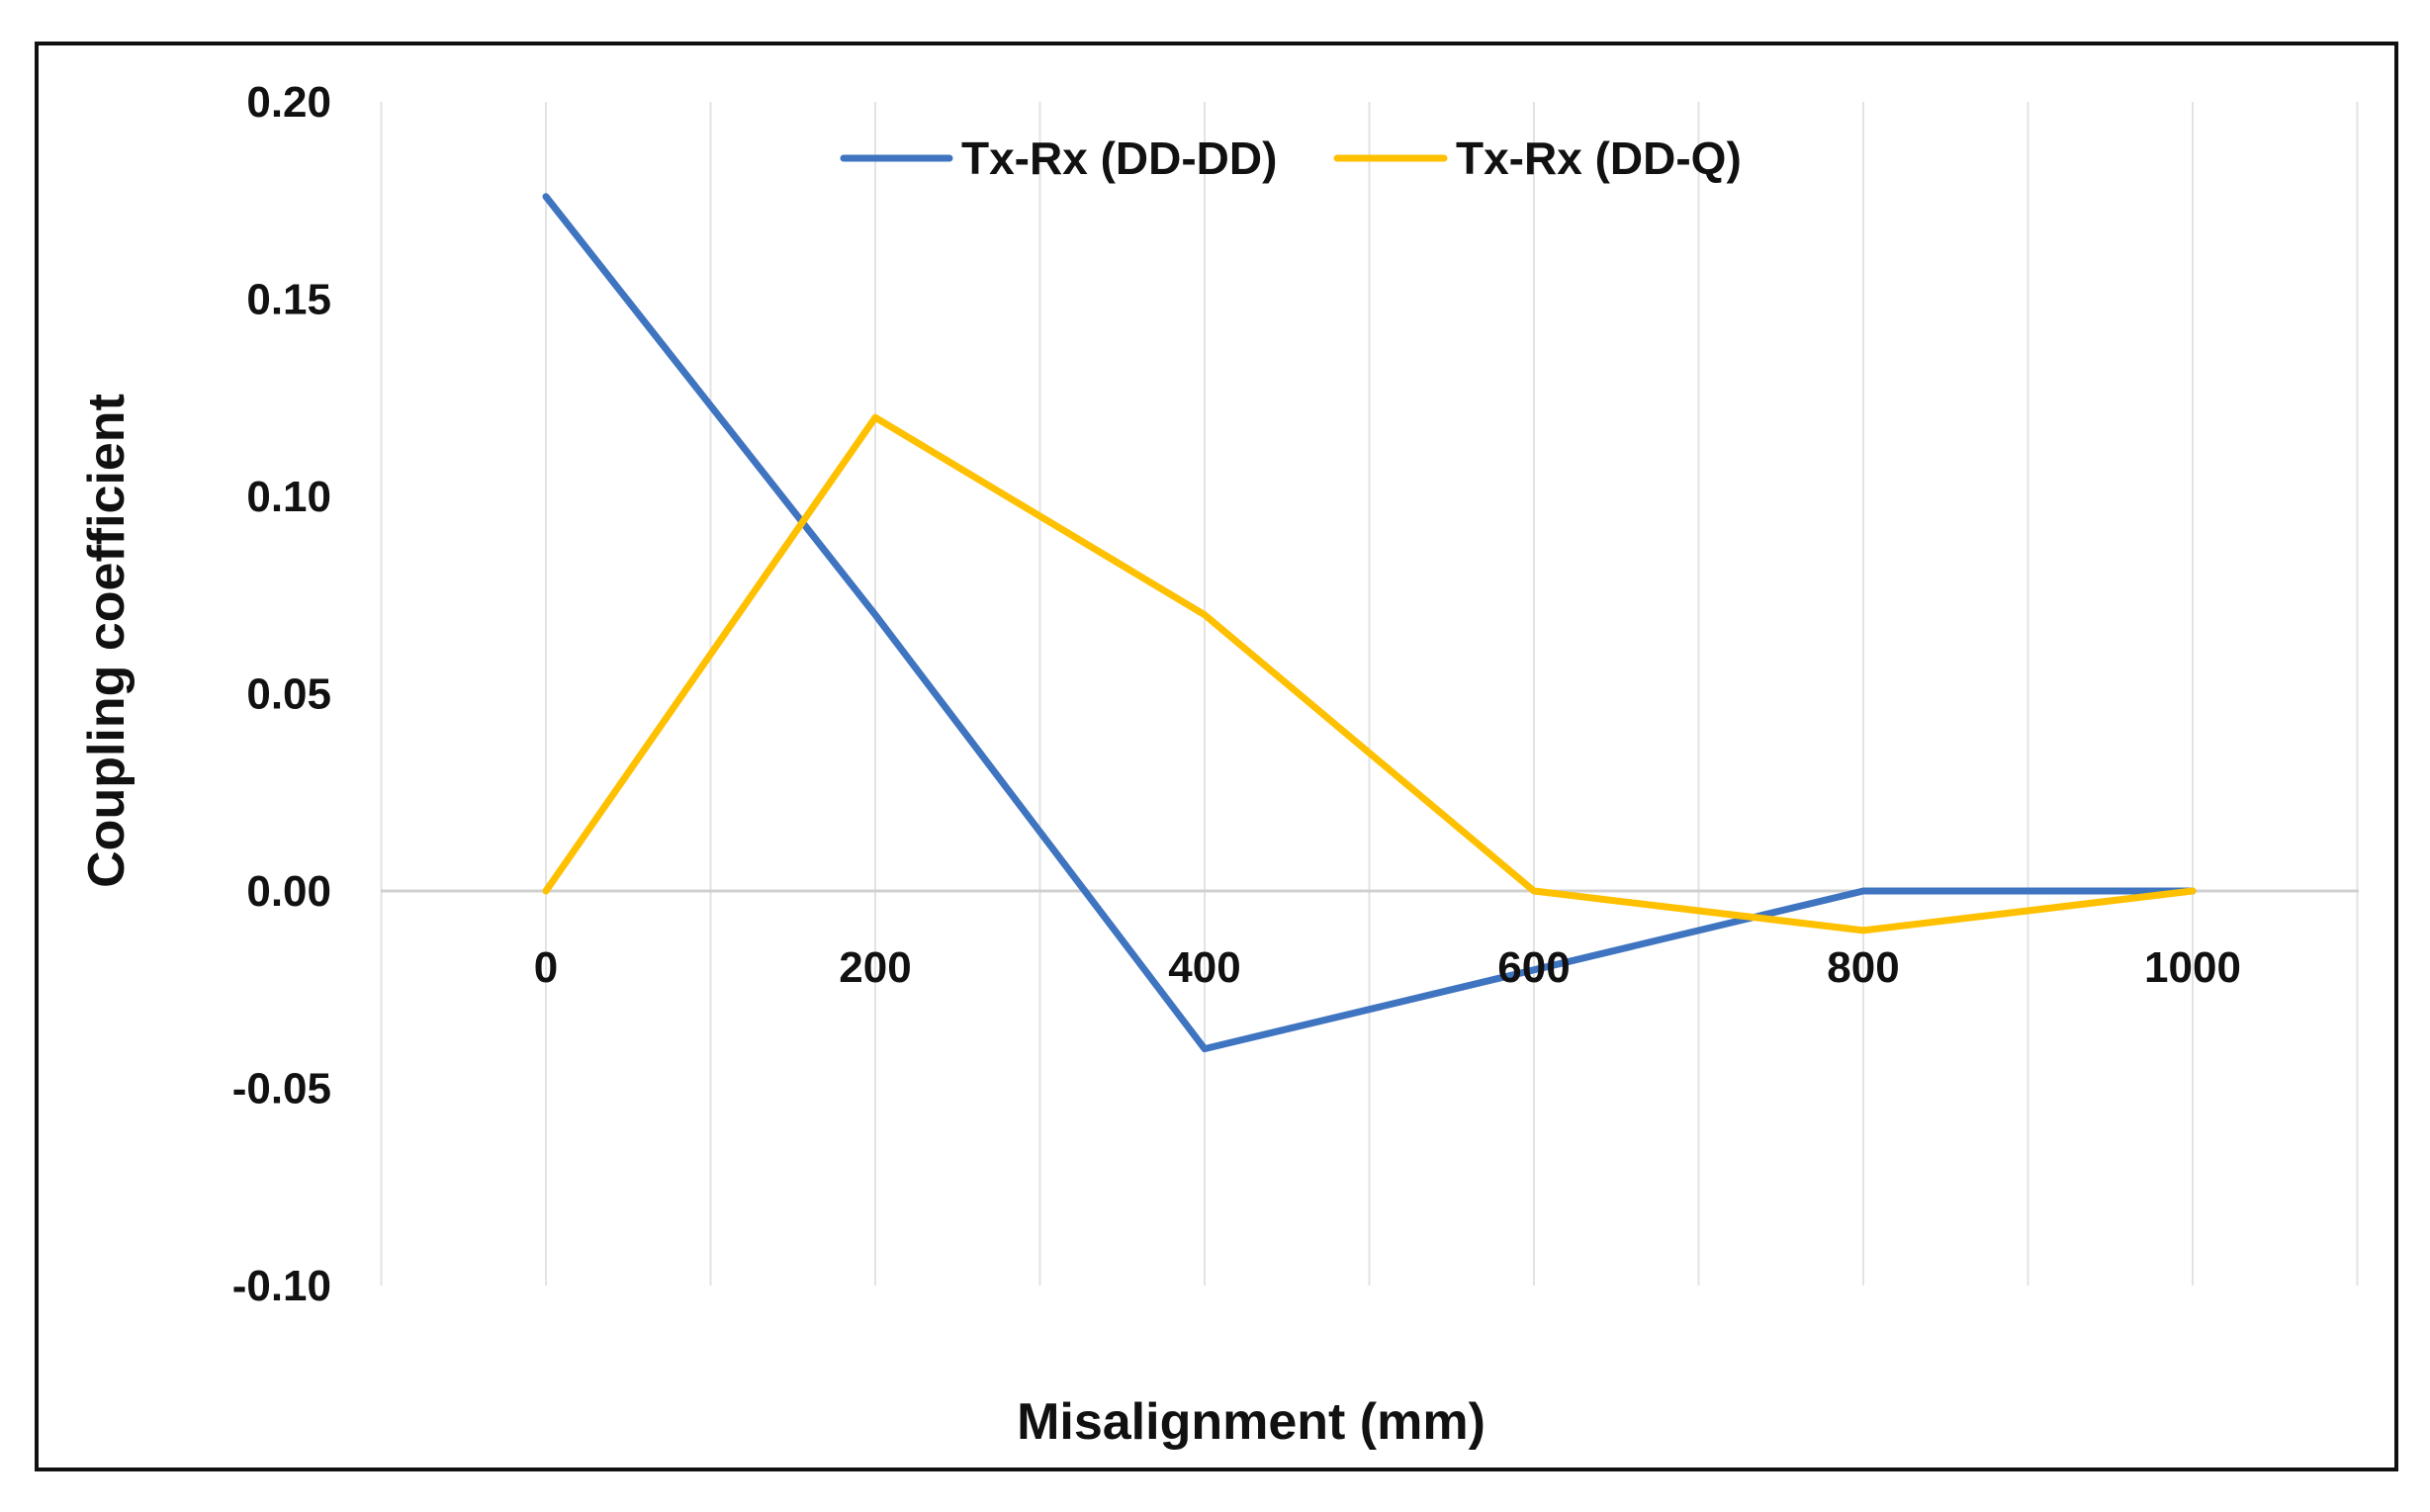  Describe the element at coordinates (288, 102) in the screenshot. I see `y-tick-label: 0.20` at that location.